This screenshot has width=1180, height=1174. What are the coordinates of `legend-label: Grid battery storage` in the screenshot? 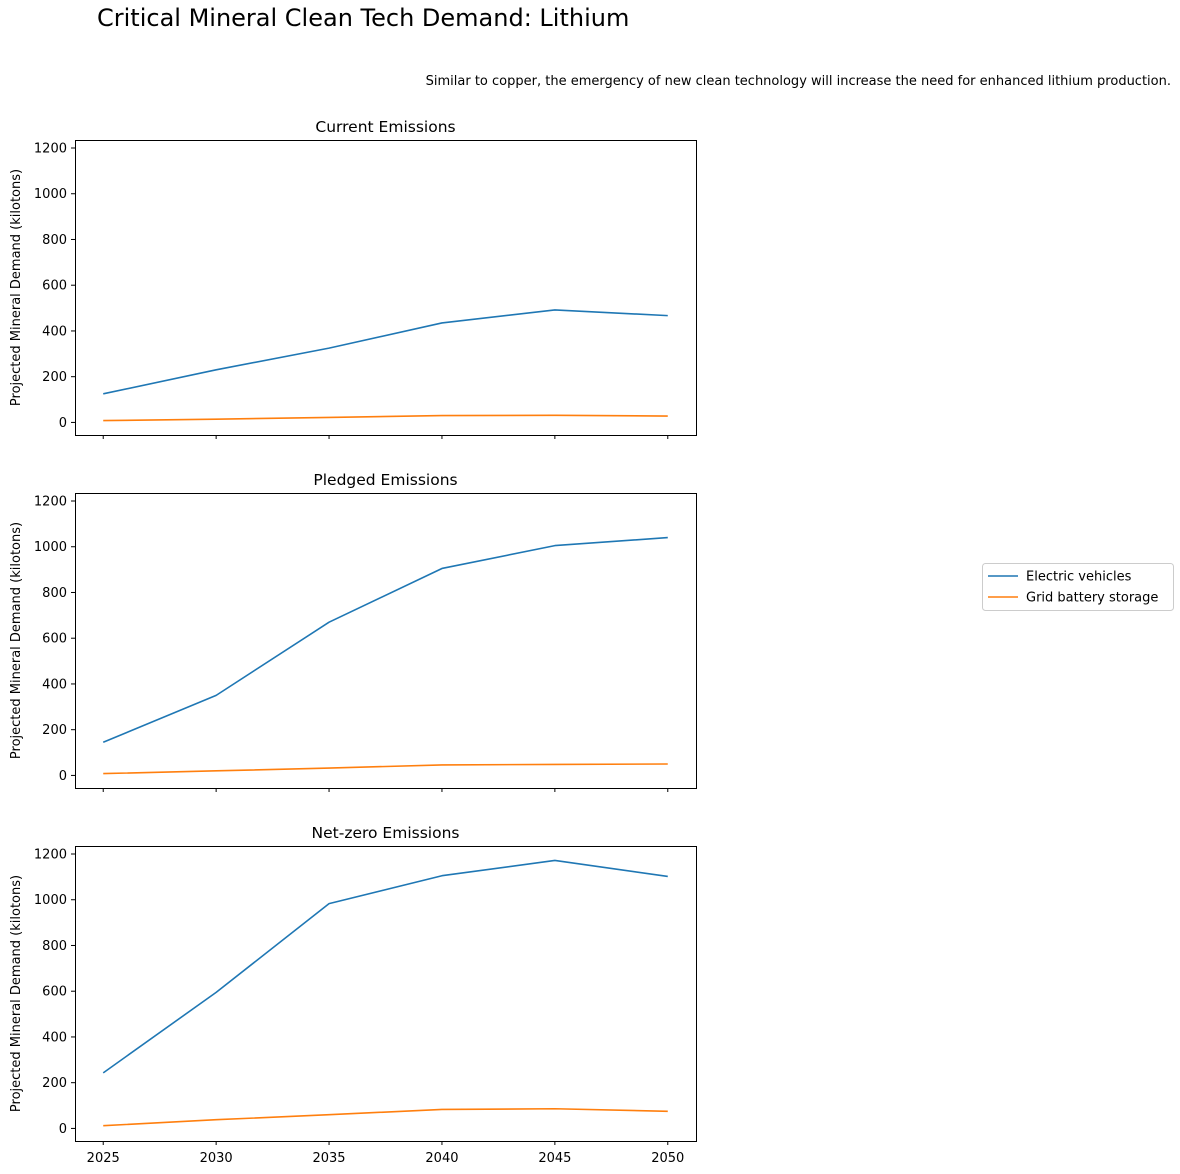 It's located at (1092, 598).